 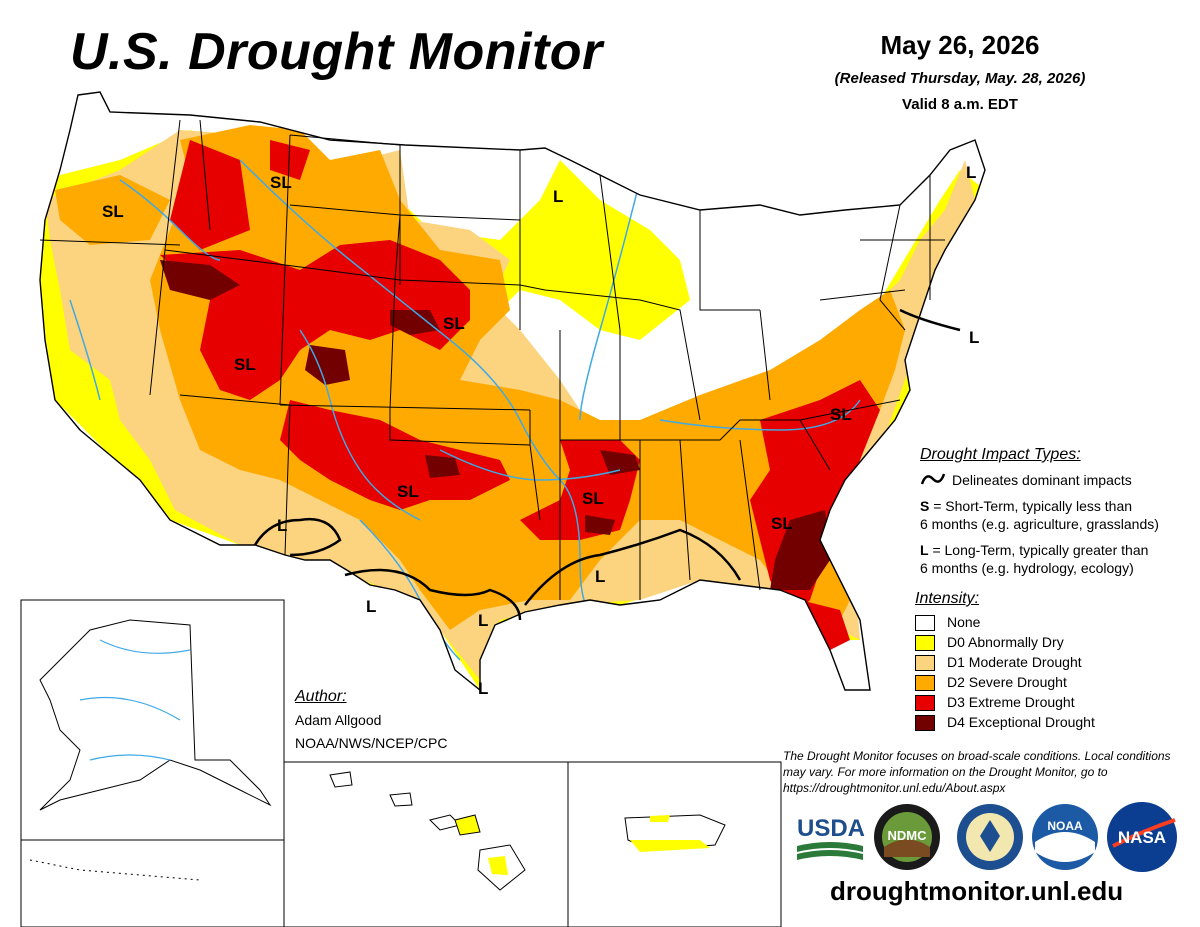 I want to click on author-heading: Author:, so click(x=321, y=696).